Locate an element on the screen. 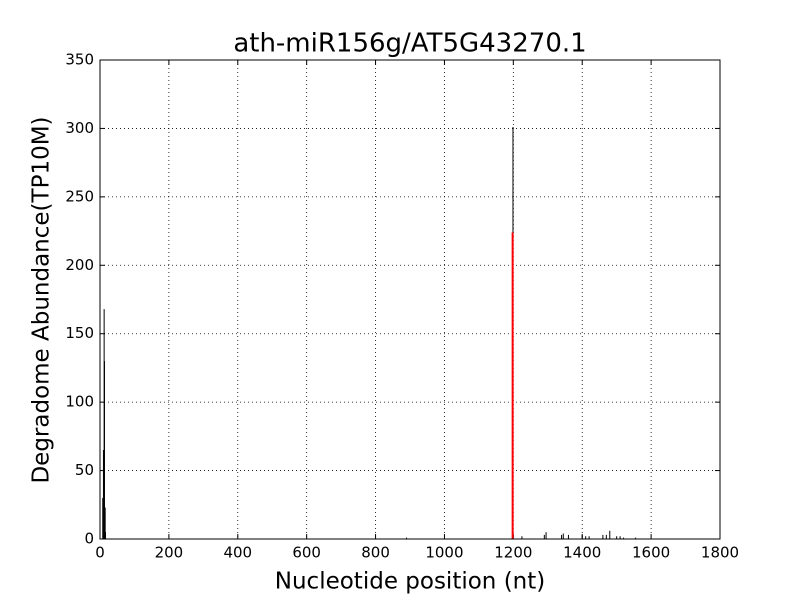 The width and height of the screenshot is (800, 600). y-tick-label: 350 is located at coordinates (79, 60).